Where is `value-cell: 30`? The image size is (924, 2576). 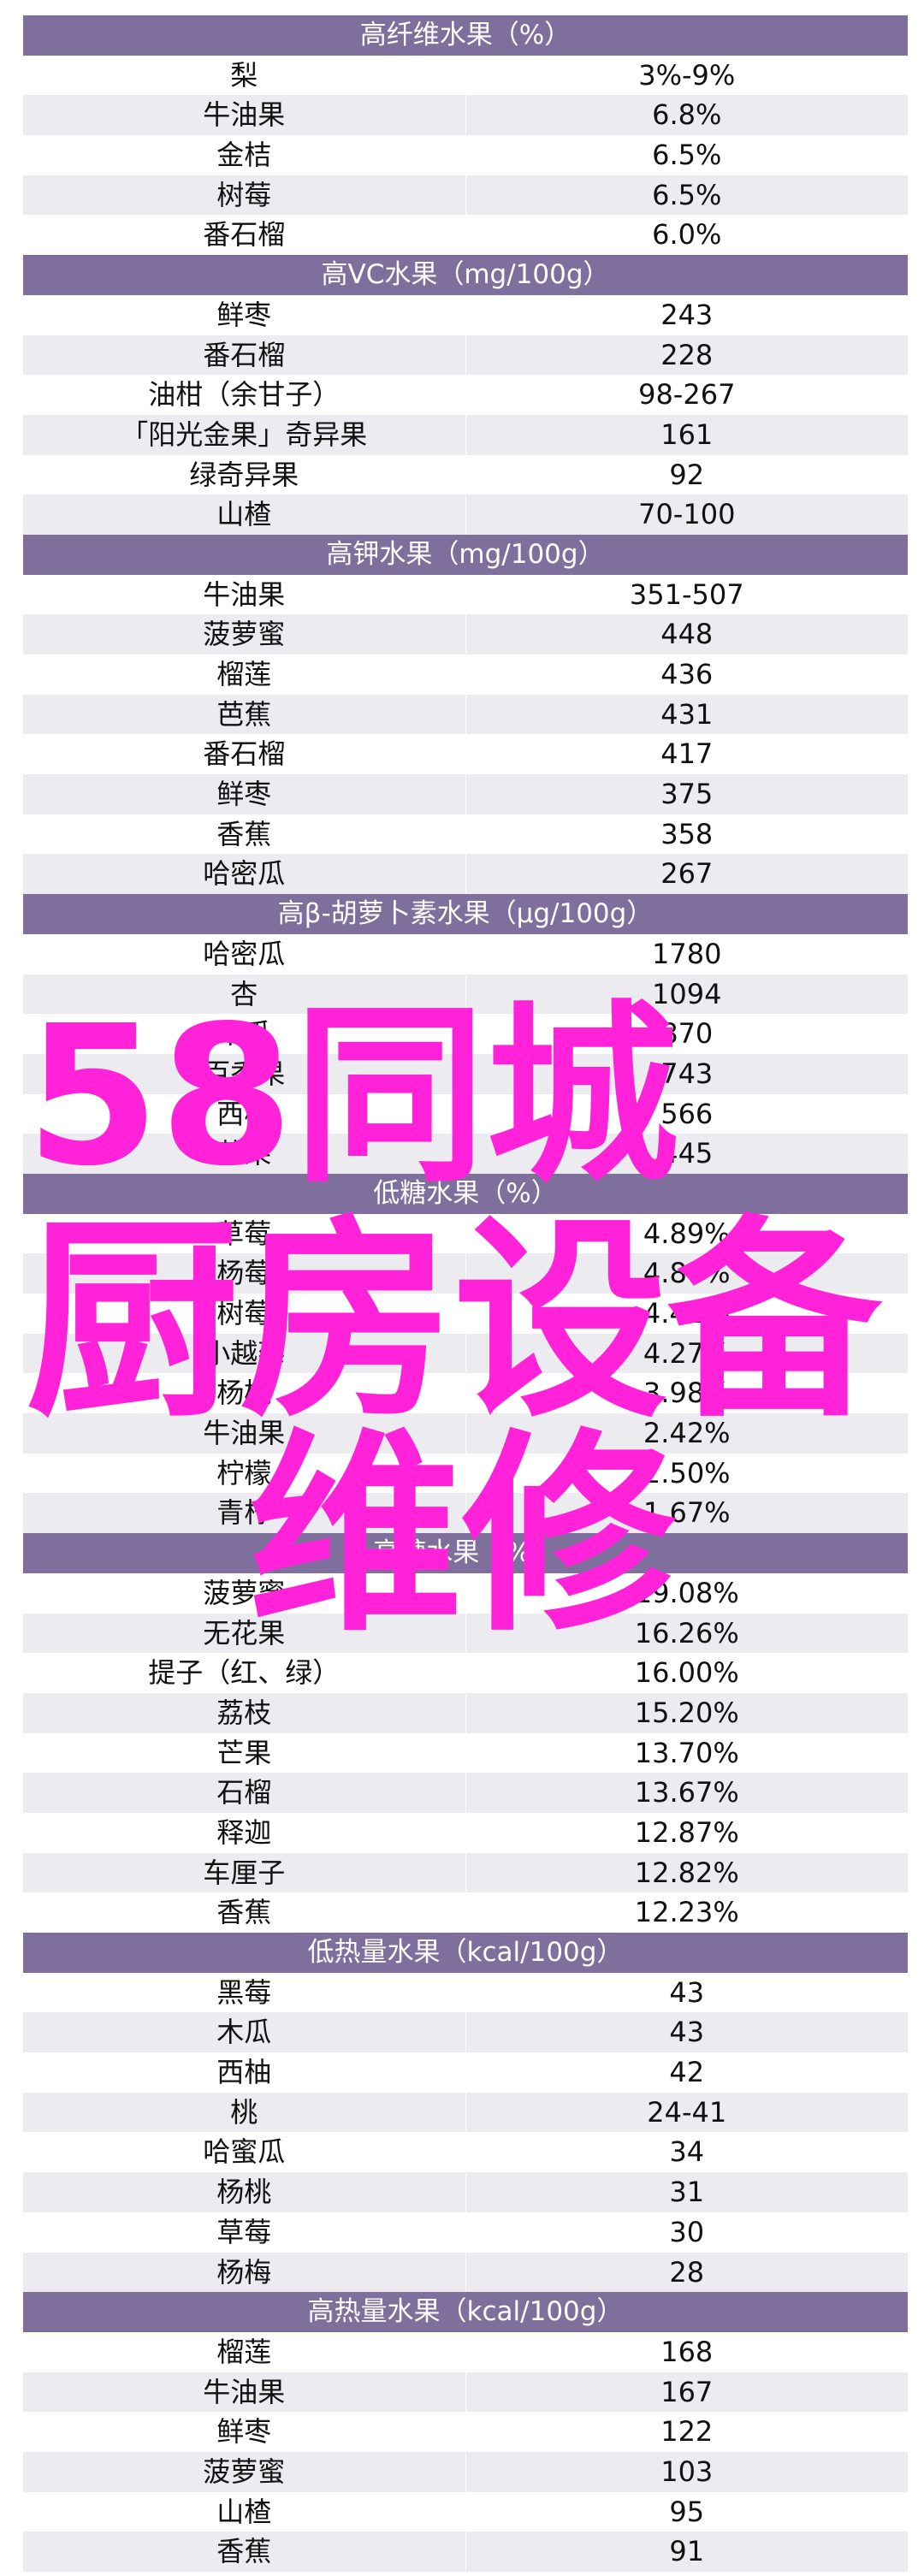
value-cell: 30 is located at coordinates (687, 2232).